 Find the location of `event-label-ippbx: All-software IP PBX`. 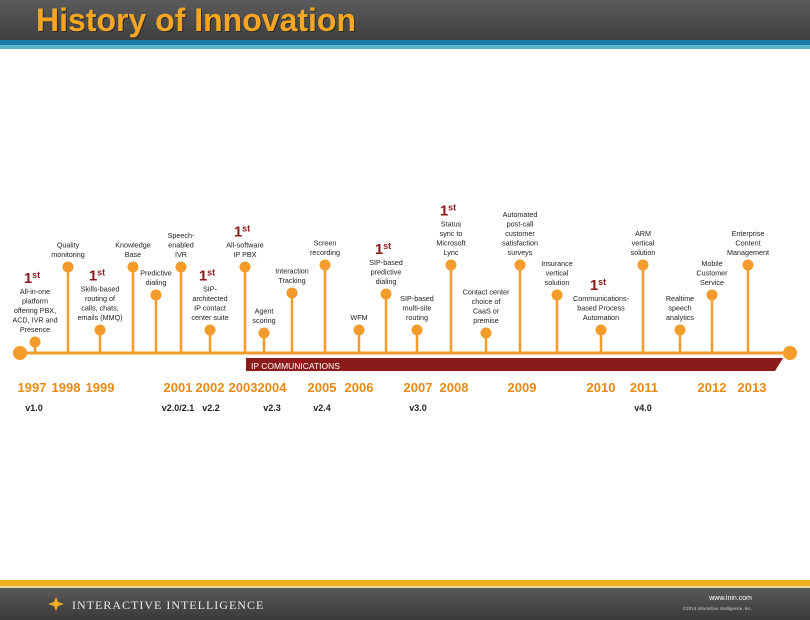

event-label-ippbx: All-software IP PBX is located at coordinates (245, 250).